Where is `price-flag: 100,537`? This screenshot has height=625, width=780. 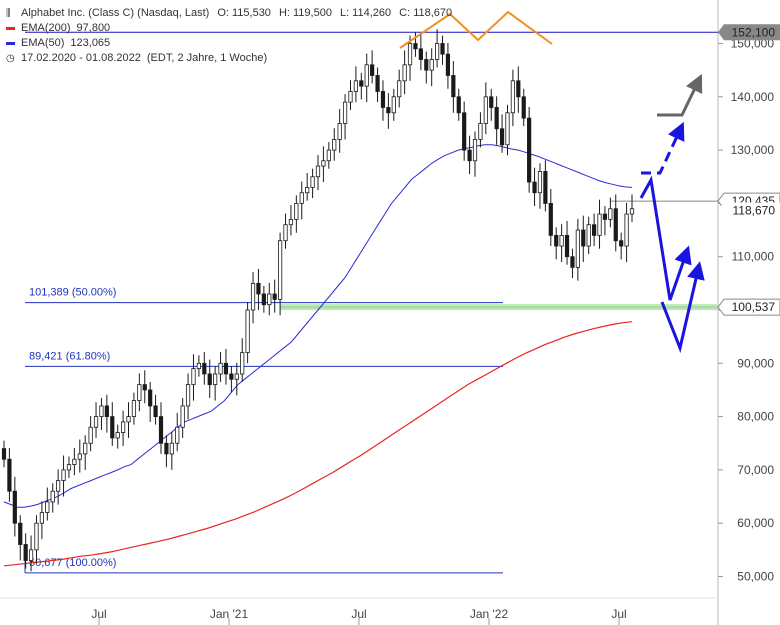
price-flag: 100,537 is located at coordinates (748, 307).